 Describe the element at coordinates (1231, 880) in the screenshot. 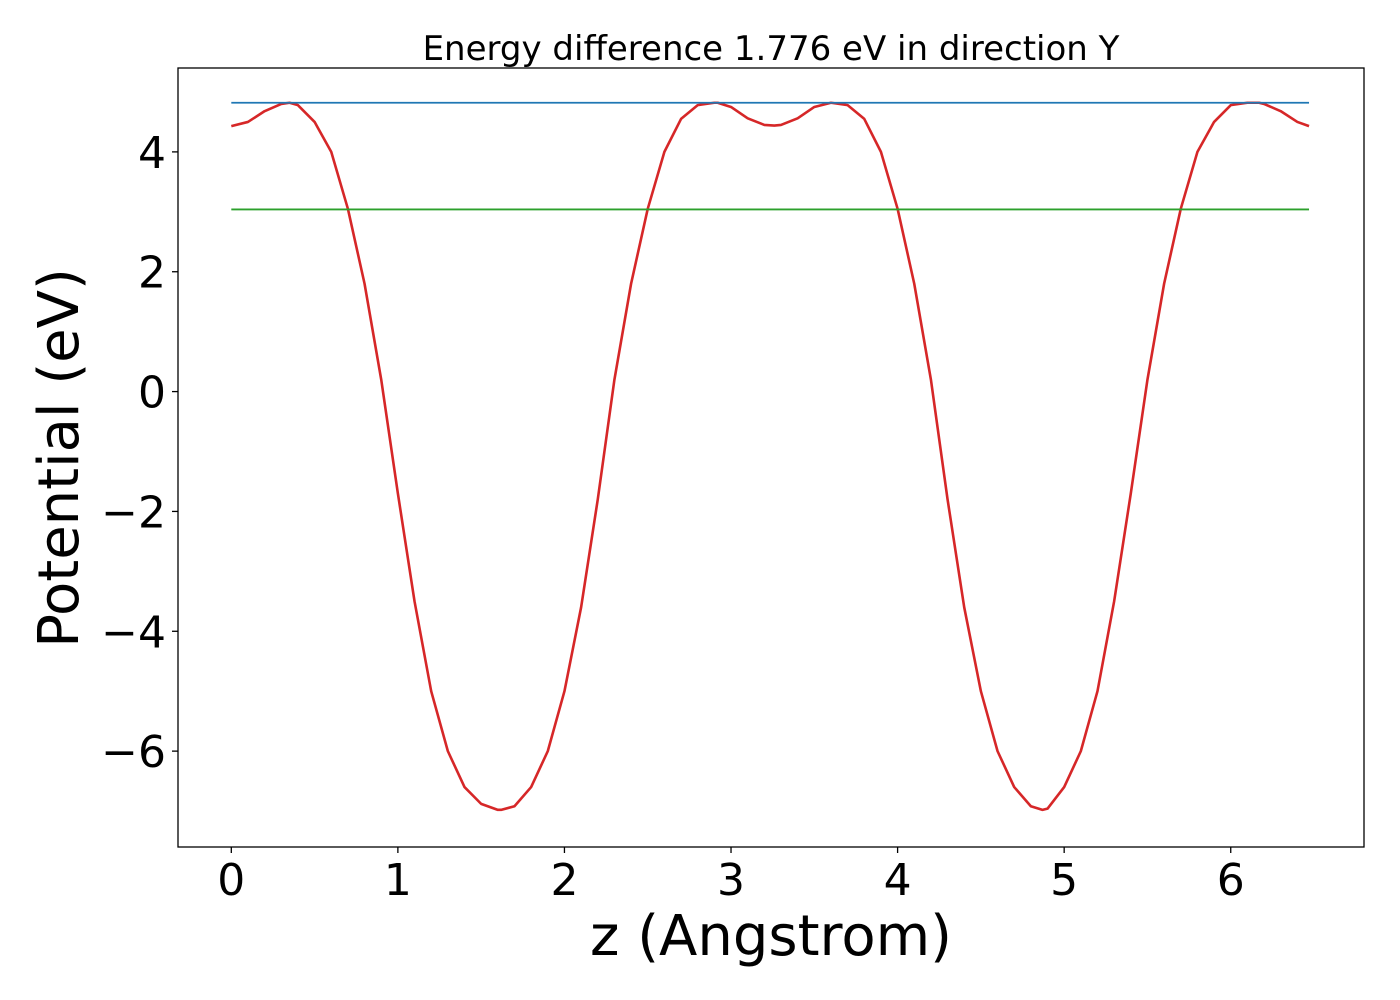

I see `x-tick-label: 6` at that location.